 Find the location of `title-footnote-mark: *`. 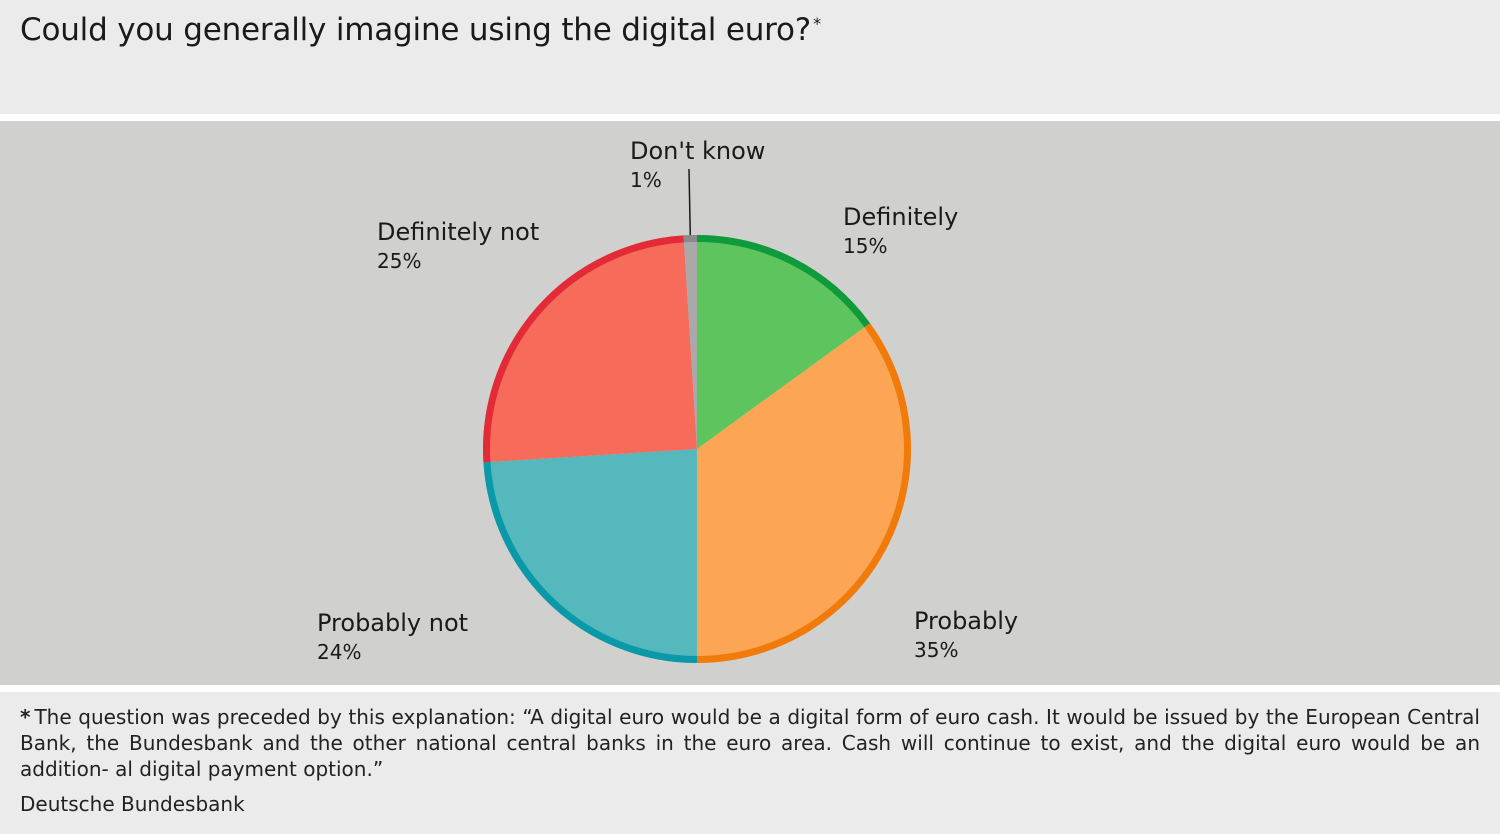

title-footnote-mark: * is located at coordinates (817, 23).